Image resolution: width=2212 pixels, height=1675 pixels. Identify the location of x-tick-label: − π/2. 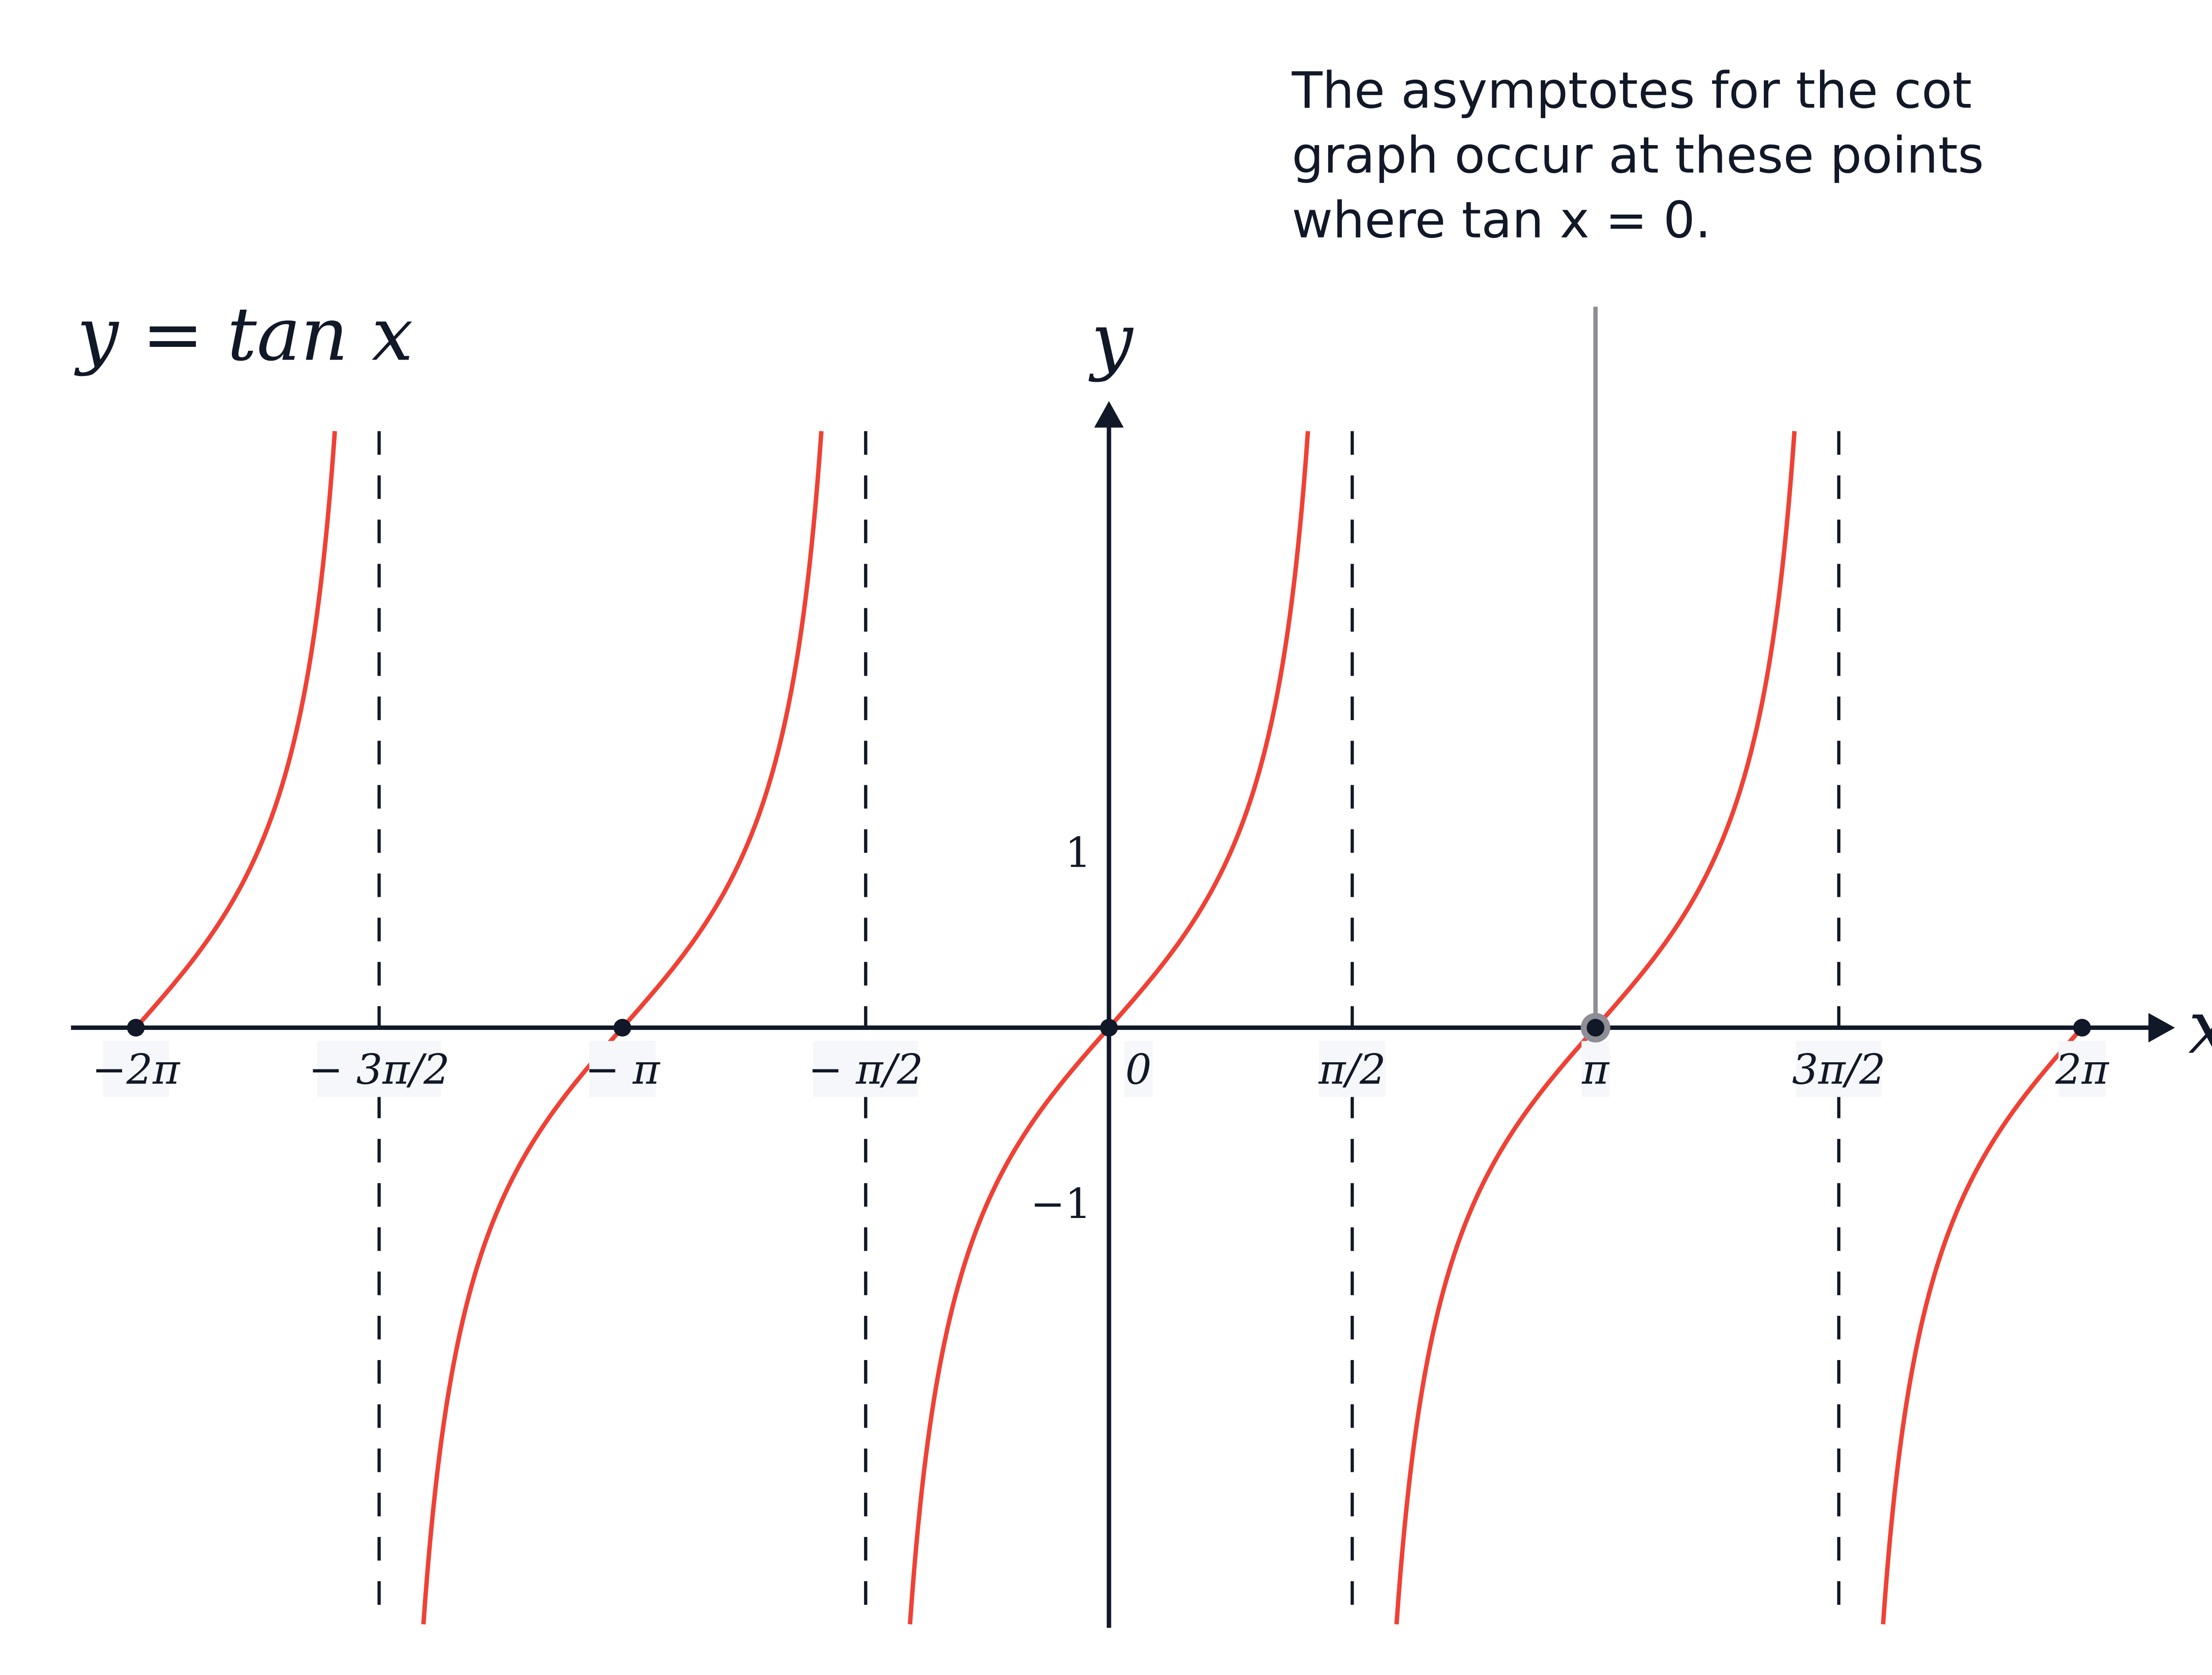
(866, 1070).